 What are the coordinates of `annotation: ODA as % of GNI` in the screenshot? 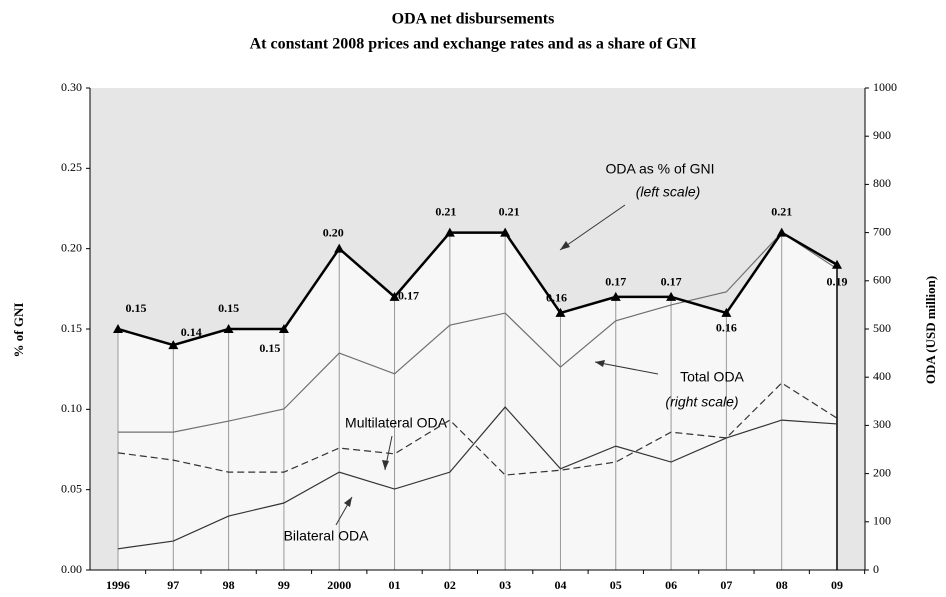 It's located at (660, 169).